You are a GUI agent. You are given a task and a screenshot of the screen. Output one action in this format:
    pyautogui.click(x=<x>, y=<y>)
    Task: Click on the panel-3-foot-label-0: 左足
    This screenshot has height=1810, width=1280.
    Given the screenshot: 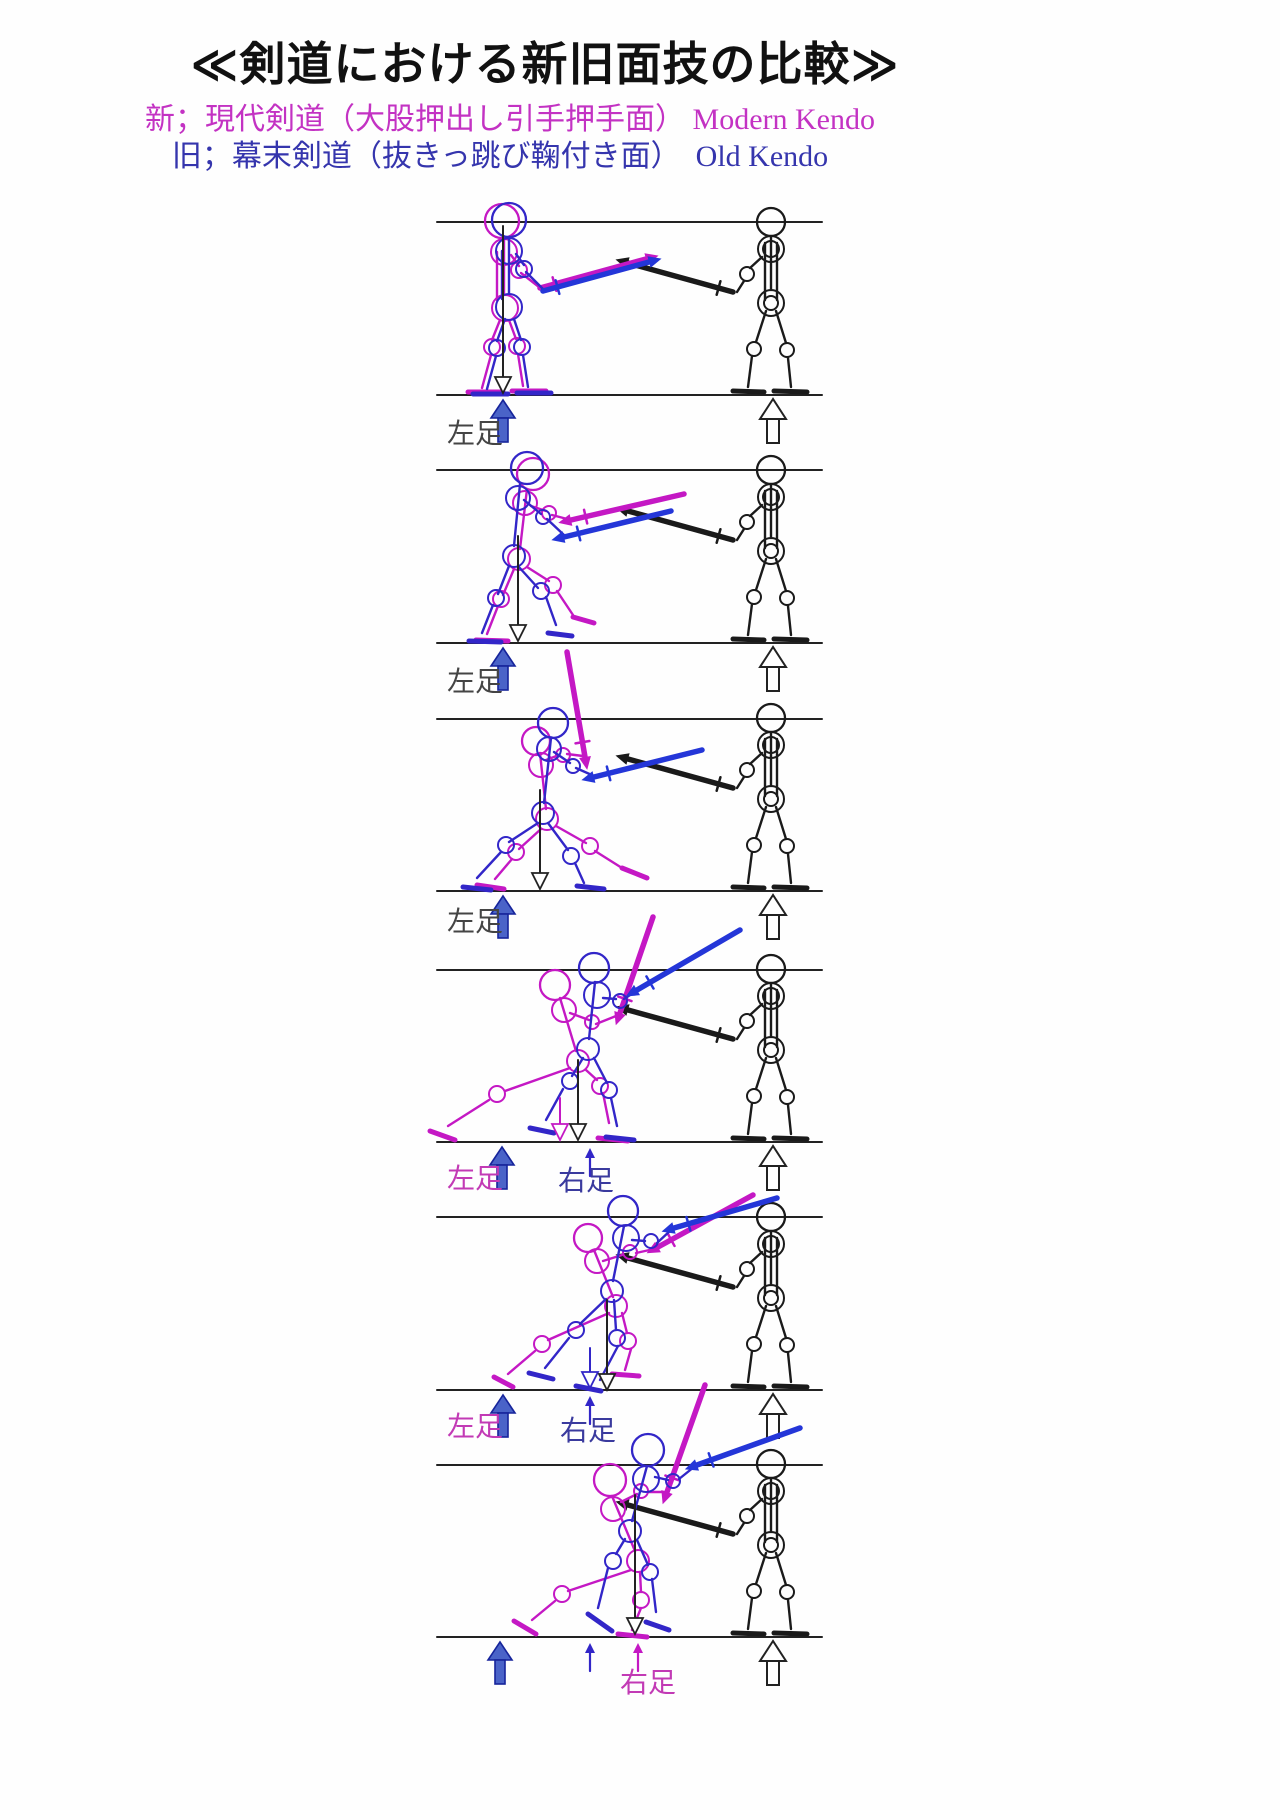 What is the action you would take?
    pyautogui.click(x=475, y=922)
    